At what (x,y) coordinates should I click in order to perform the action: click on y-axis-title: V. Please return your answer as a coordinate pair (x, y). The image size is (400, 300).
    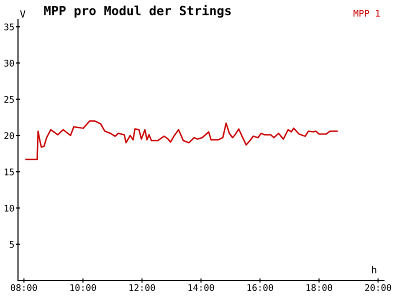
    Looking at the image, I should click on (23, 14).